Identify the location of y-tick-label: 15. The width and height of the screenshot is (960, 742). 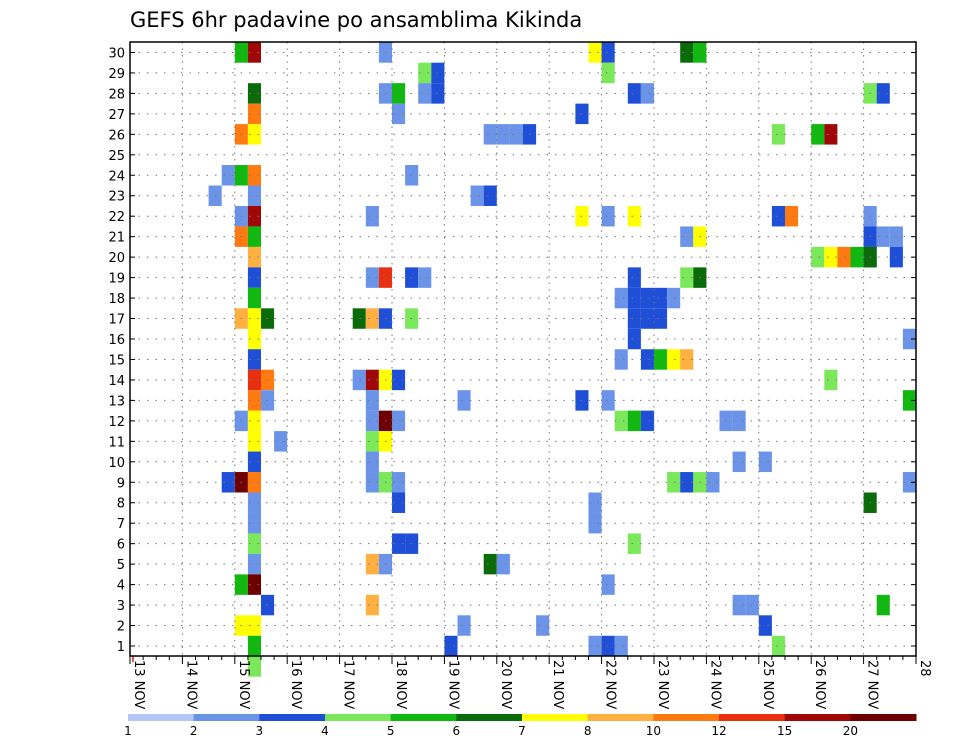
(116, 360).